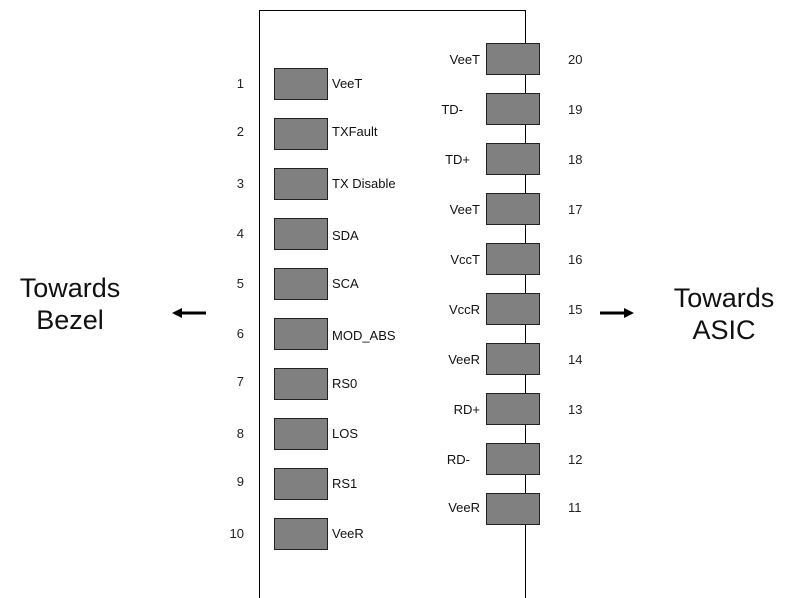  What do you see at coordinates (240, 433) in the screenshot?
I see `pin-number: 8` at bounding box center [240, 433].